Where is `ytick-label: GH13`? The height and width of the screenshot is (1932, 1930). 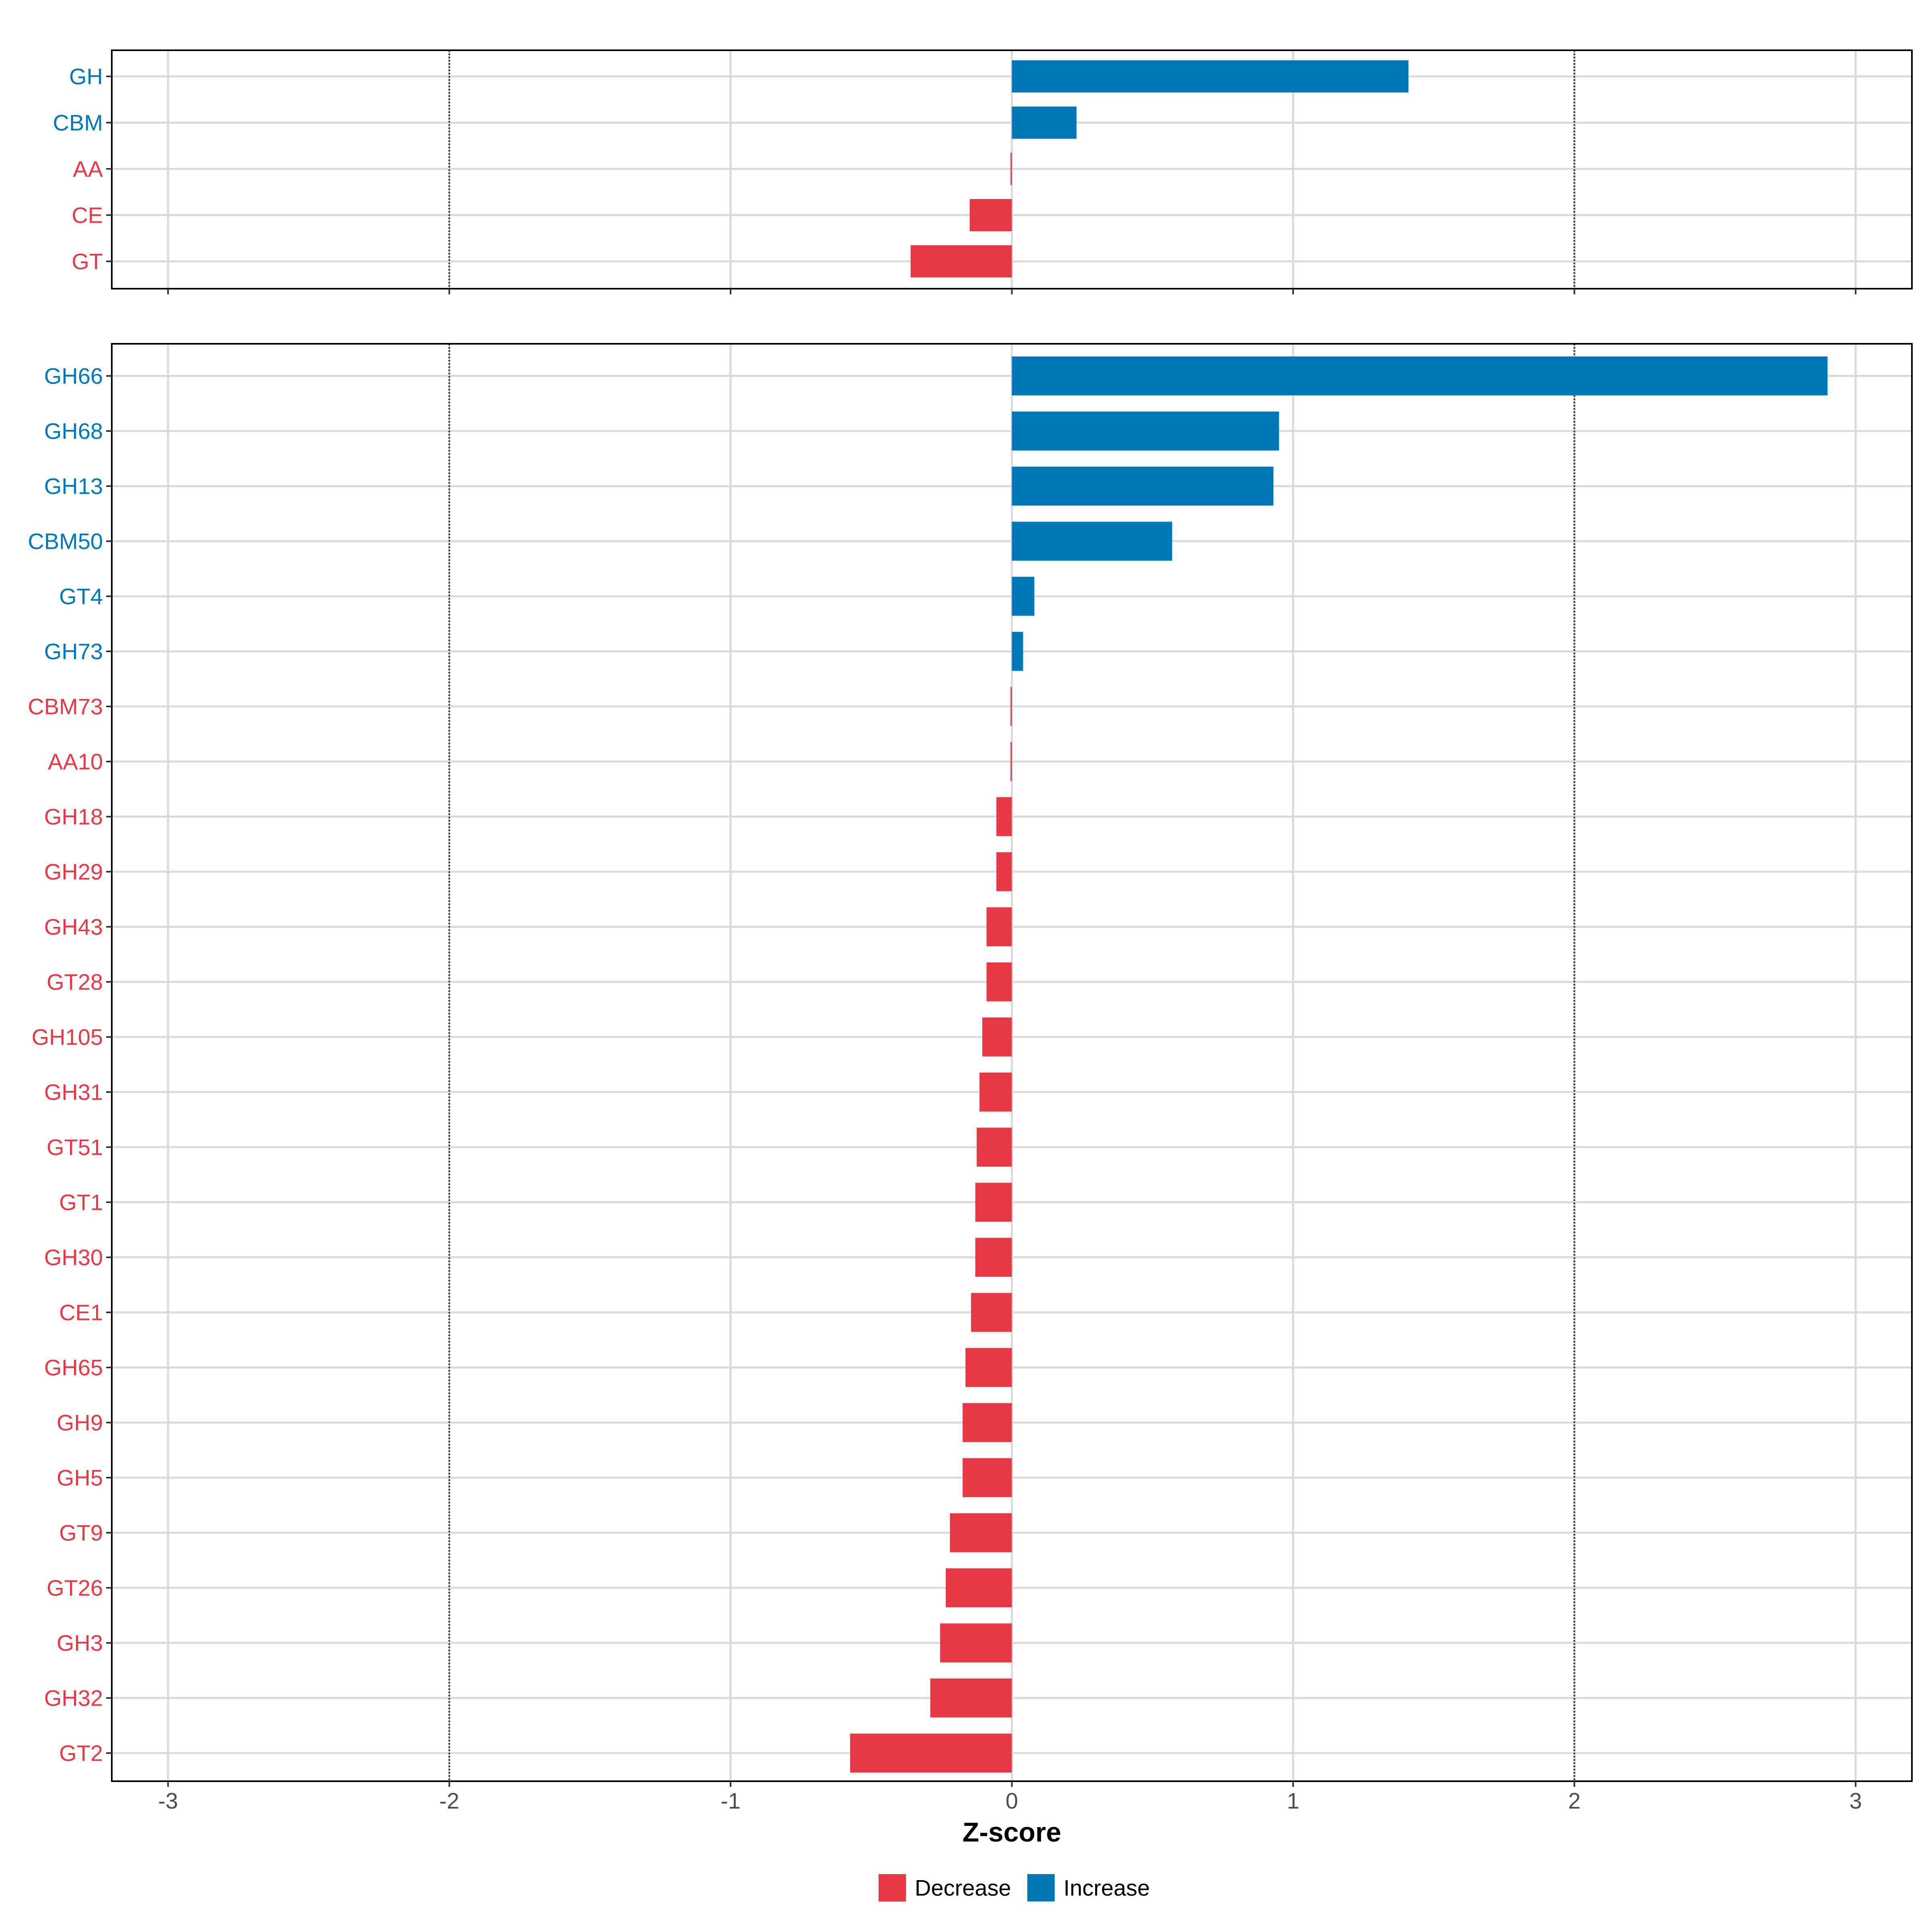
ytick-label: GH13 is located at coordinates (73, 486).